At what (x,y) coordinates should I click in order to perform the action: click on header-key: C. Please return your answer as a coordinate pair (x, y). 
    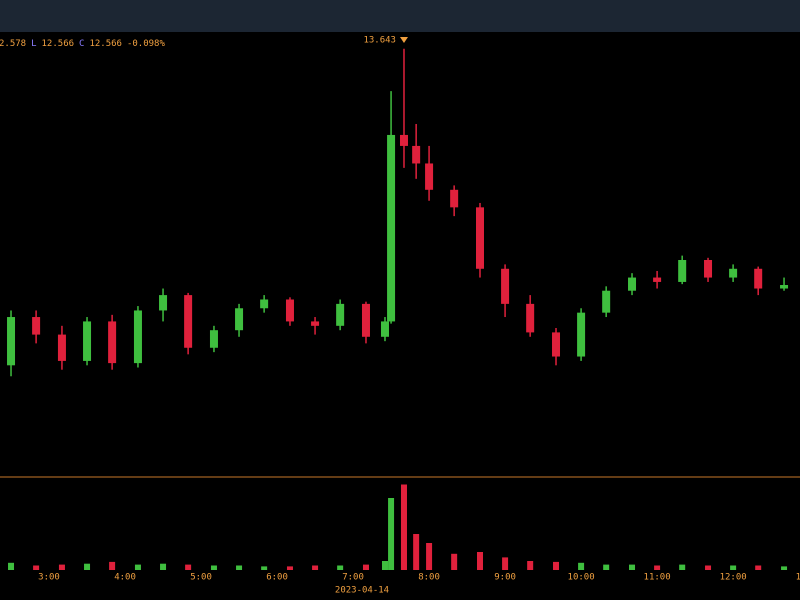
    Looking at the image, I should click on (81, 44).